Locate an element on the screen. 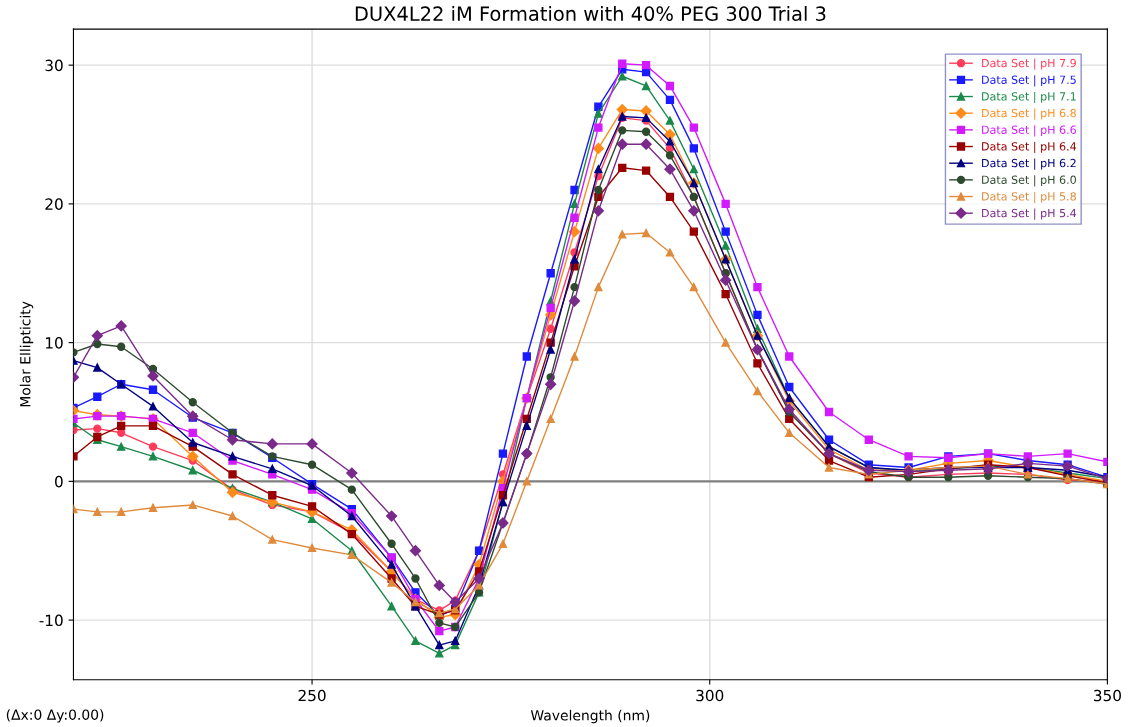  x-tick-label: 250 is located at coordinates (312, 695).